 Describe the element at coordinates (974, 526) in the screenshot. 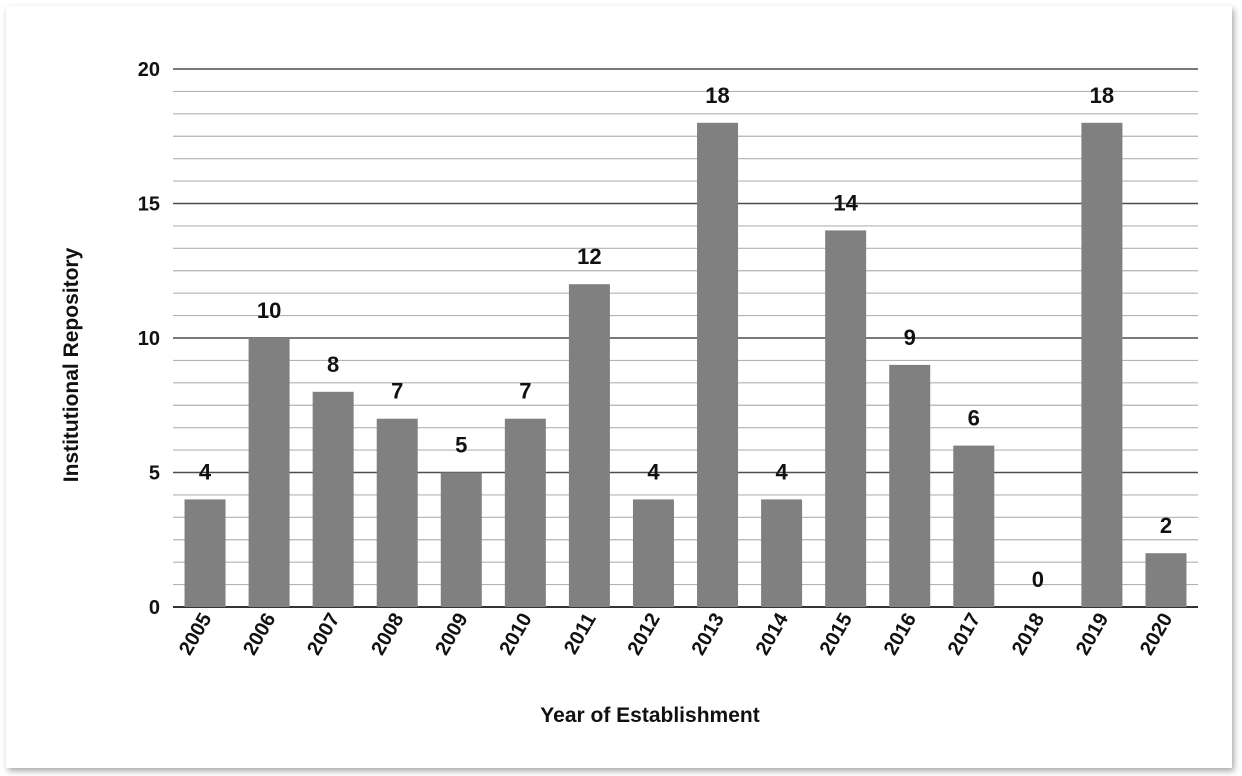

I see `bar-2017` at that location.